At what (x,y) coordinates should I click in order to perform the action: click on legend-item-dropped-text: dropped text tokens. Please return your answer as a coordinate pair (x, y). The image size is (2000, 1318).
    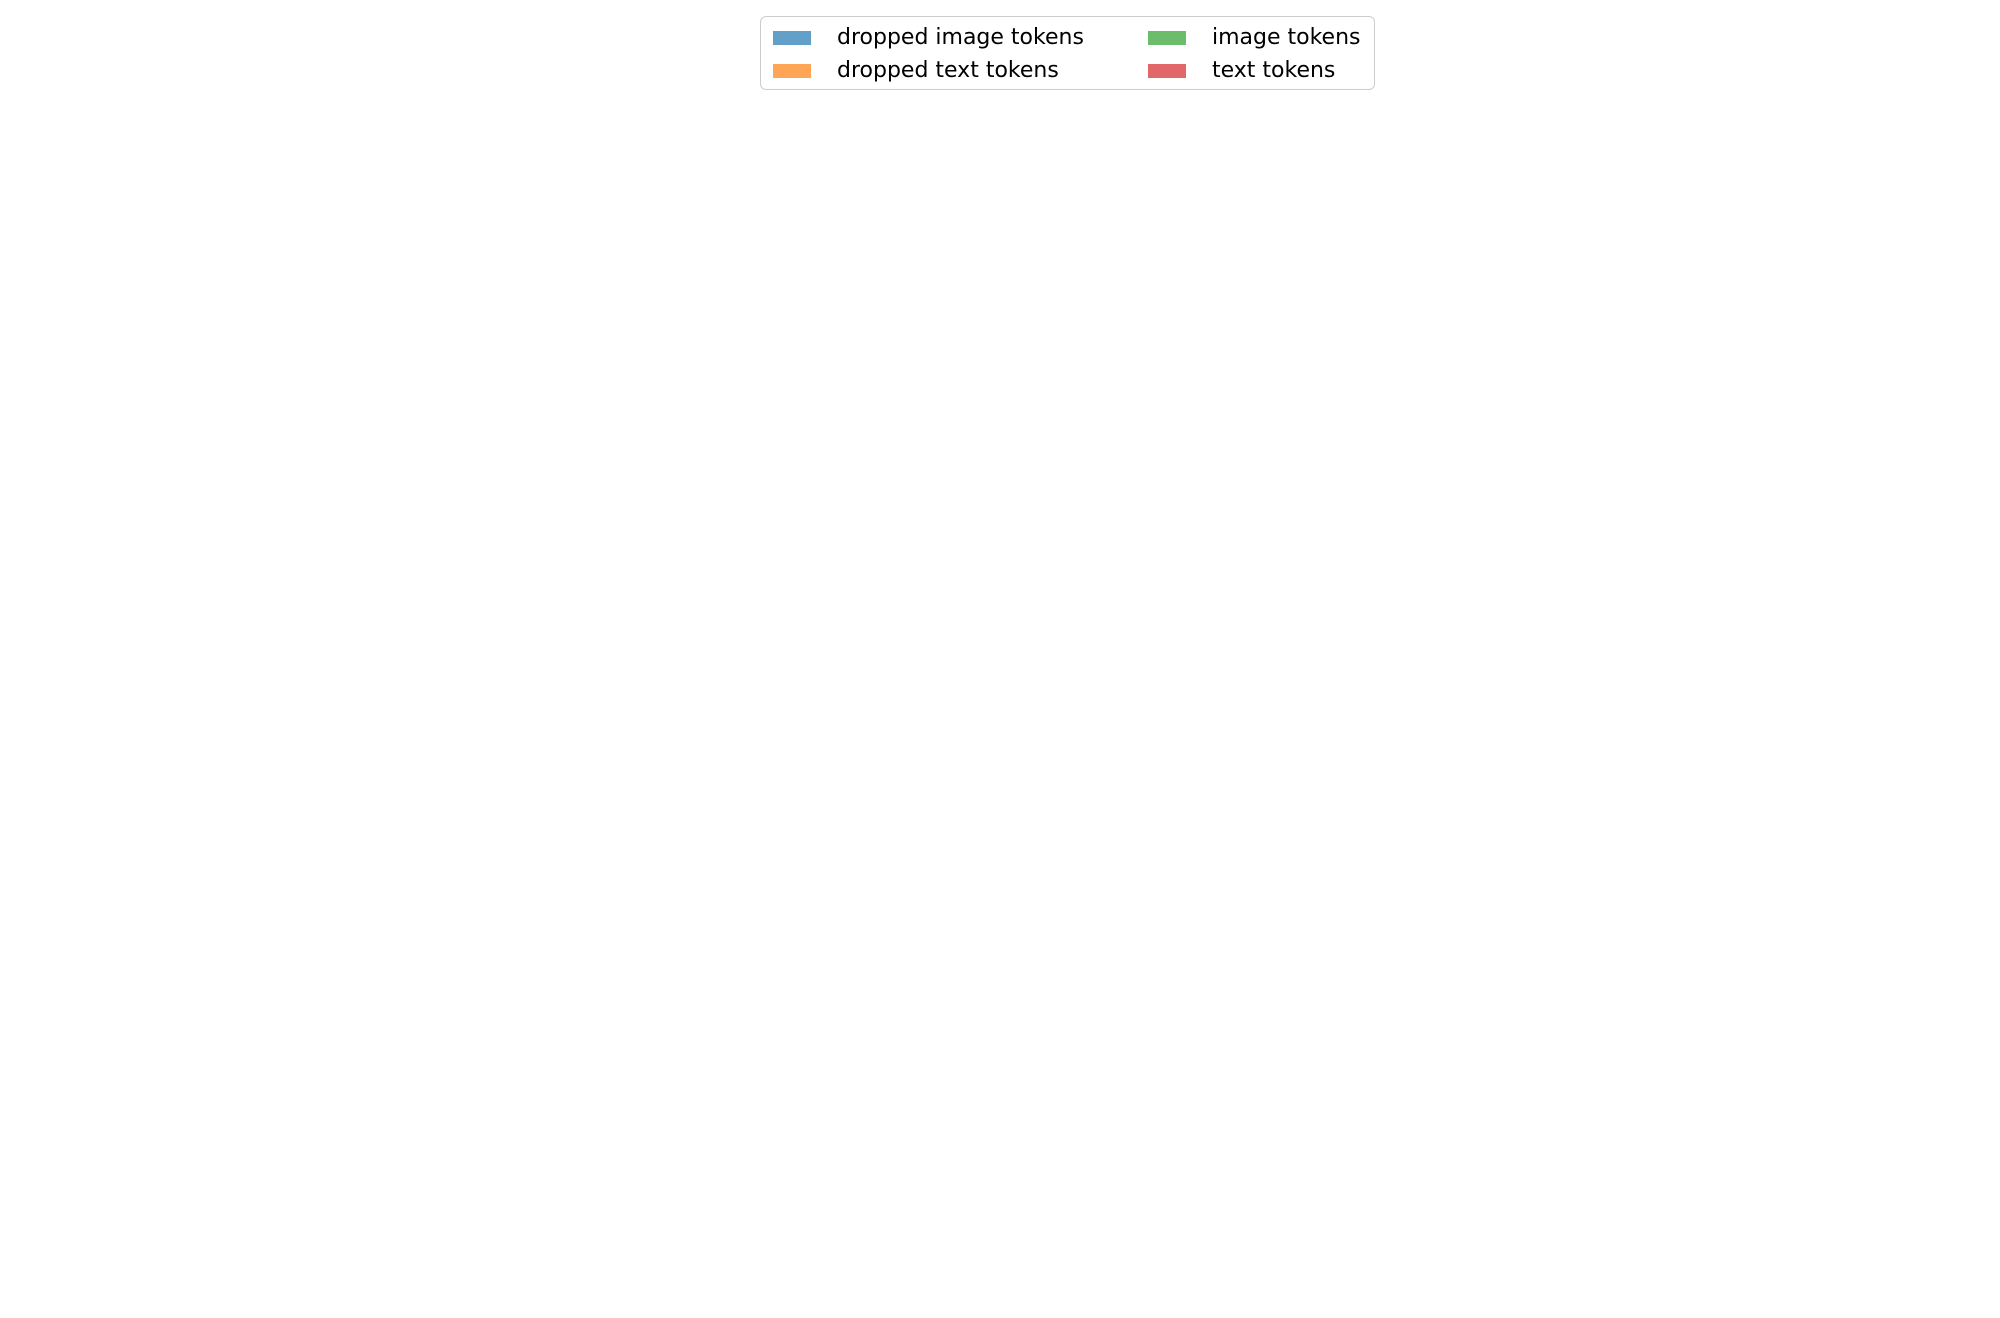
    Looking at the image, I should click on (916, 70).